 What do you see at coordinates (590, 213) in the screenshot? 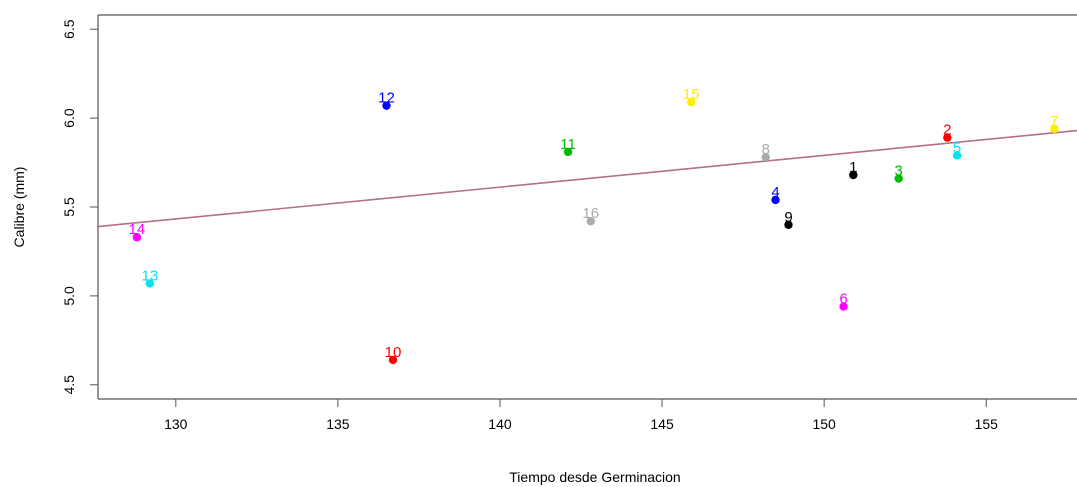
I see `data-point-label-16: 16` at bounding box center [590, 213].